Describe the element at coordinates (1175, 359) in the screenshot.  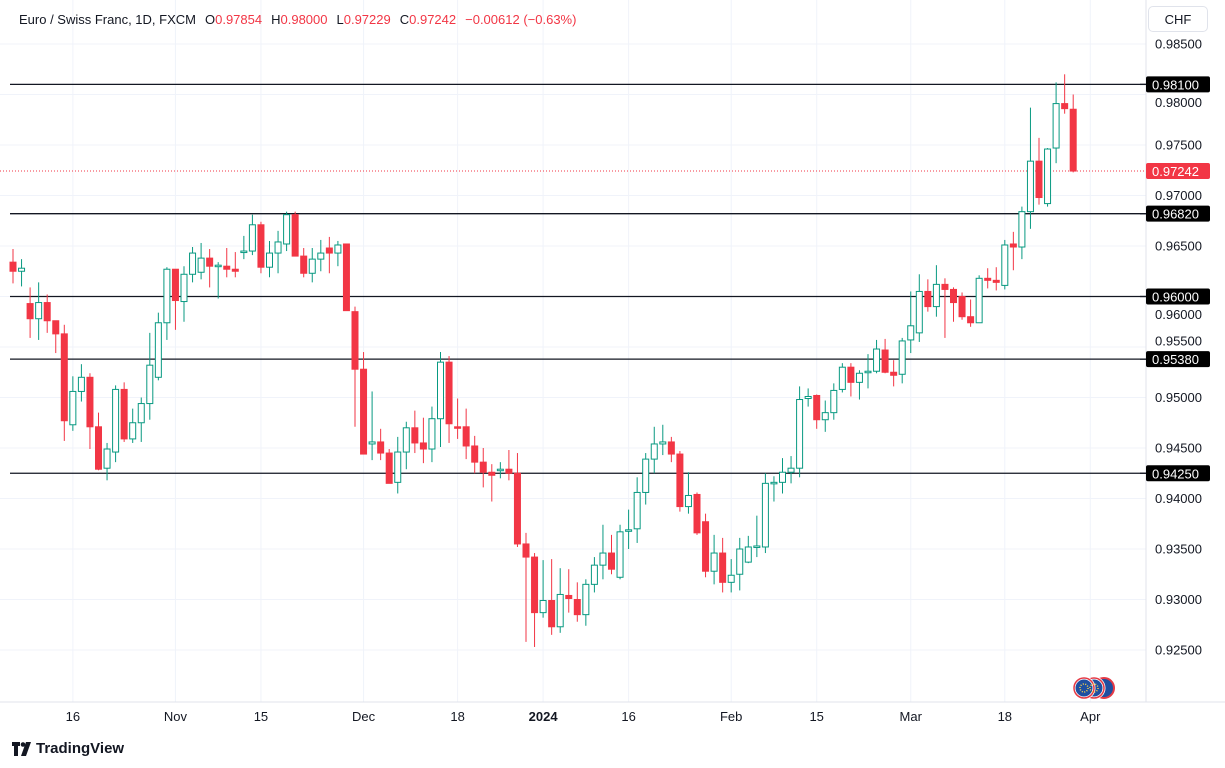
I see `level-price-text: 0.95380` at that location.